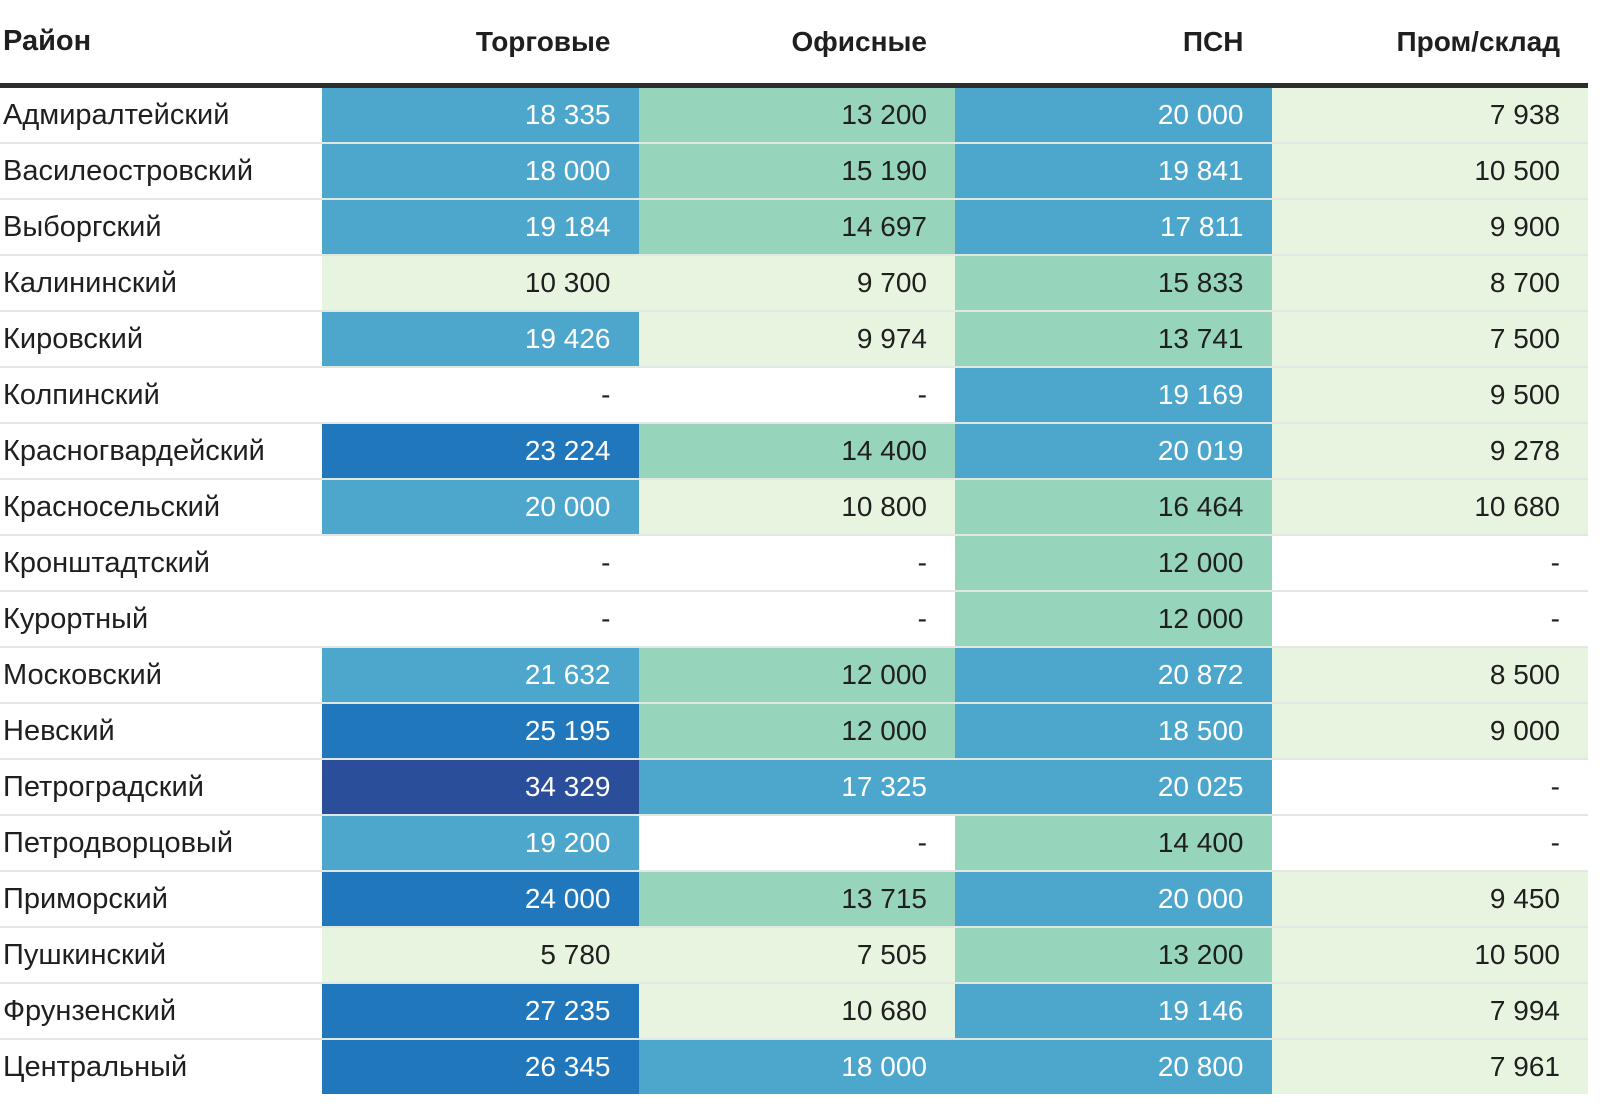  I want to click on table-row: Красносельский 20 000 10 800 16 464 10 680, so click(794, 506).